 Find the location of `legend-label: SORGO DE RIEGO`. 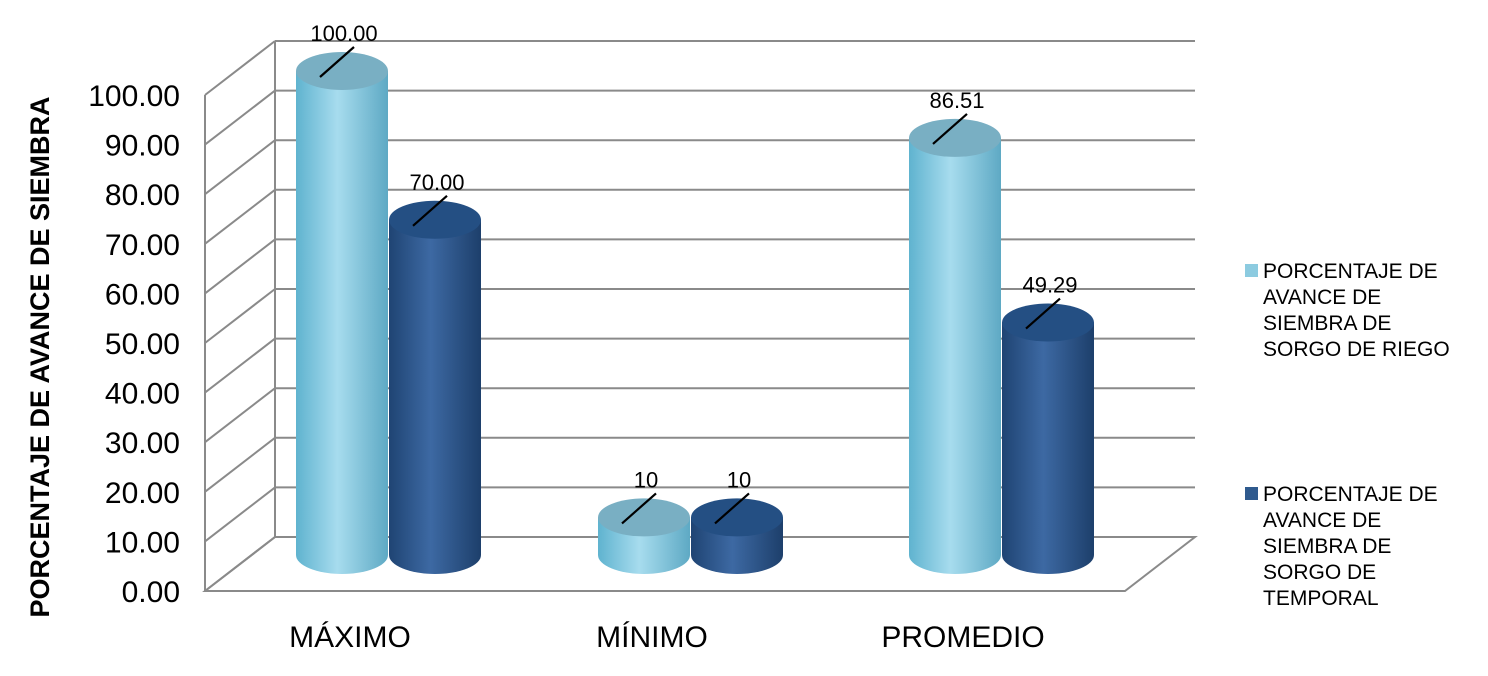

legend-label: SORGO DE RIEGO is located at coordinates (1356, 349).